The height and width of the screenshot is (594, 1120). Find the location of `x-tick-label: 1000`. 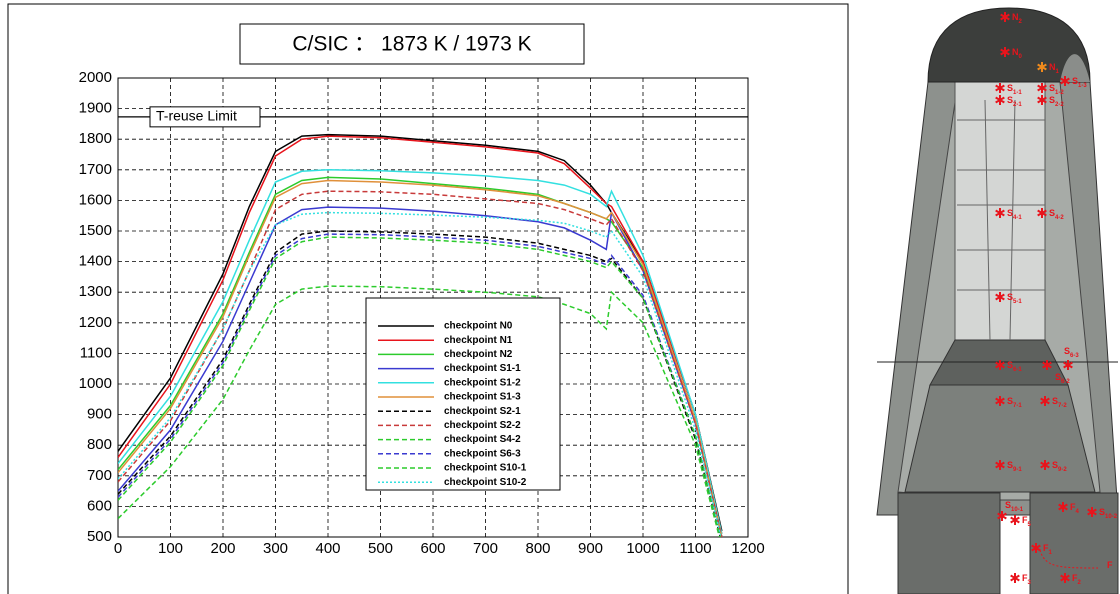

x-tick-label: 1000 is located at coordinates (642, 548).